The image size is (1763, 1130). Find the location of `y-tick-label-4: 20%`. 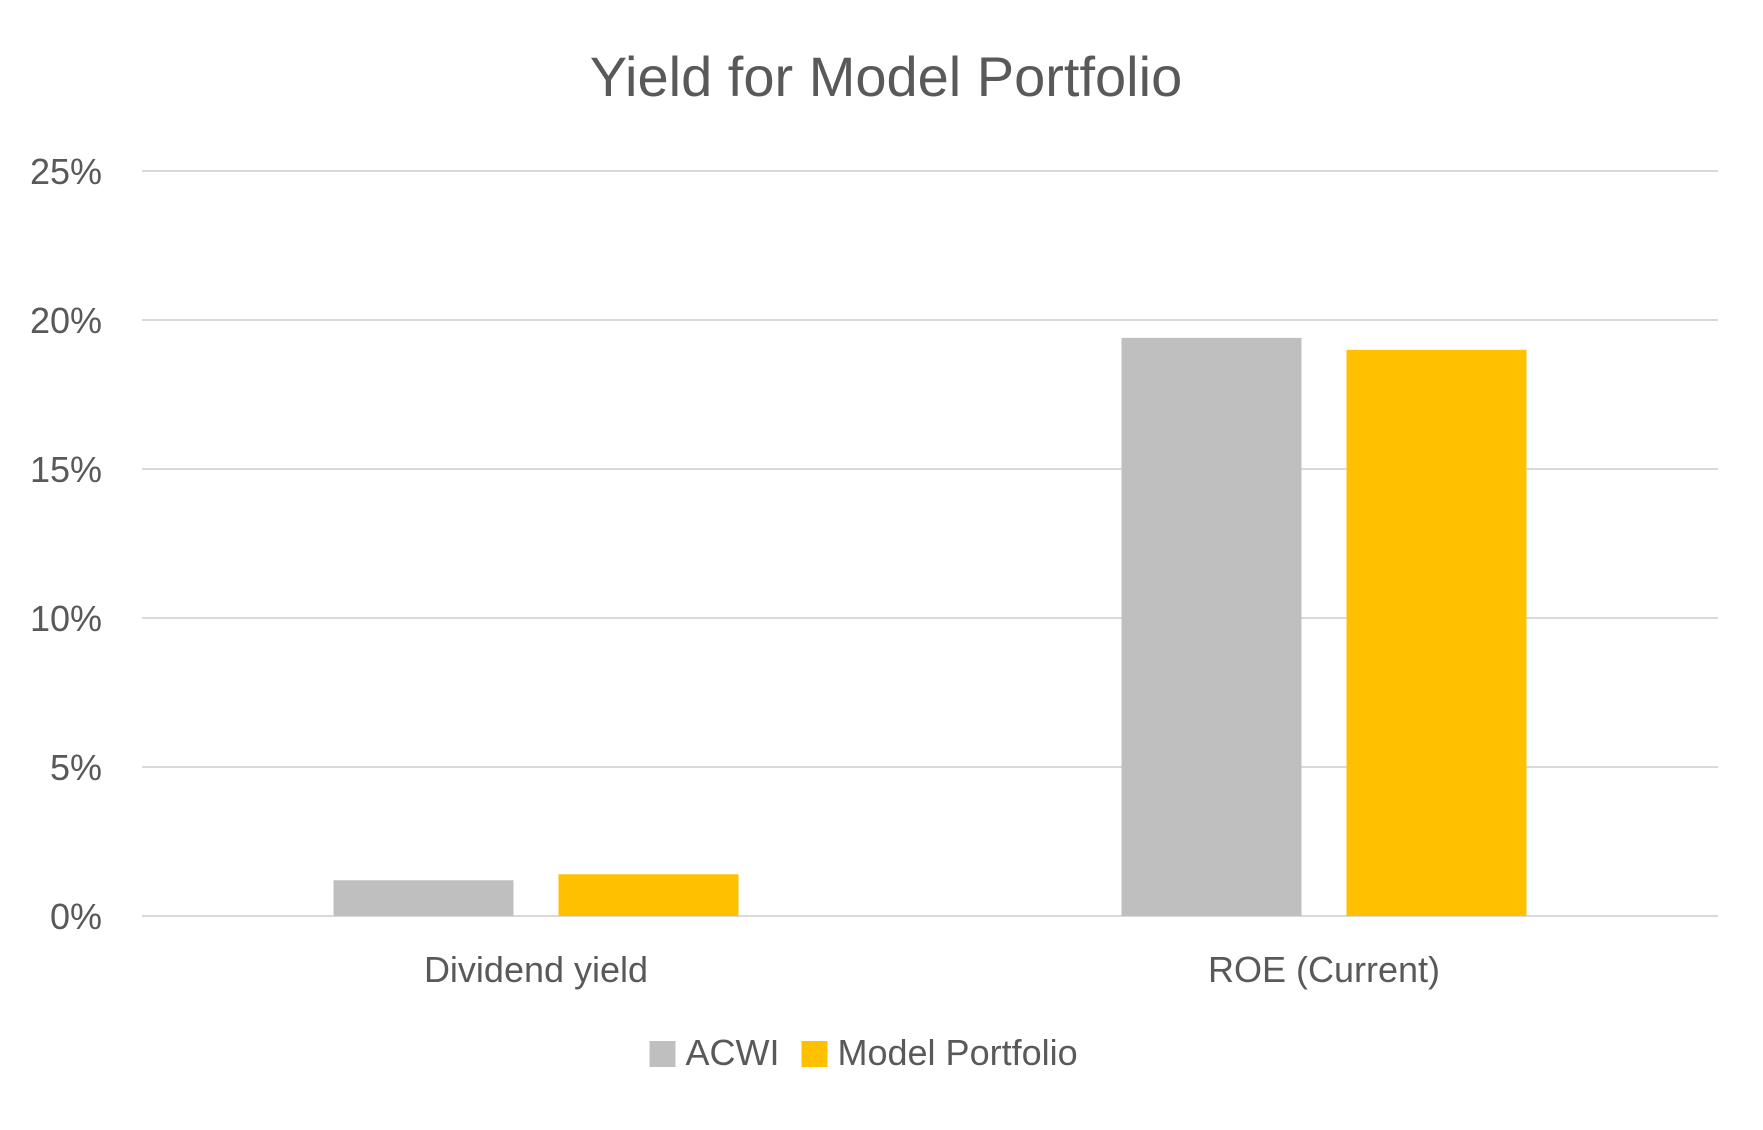

y-tick-label-4: 20% is located at coordinates (66, 320).